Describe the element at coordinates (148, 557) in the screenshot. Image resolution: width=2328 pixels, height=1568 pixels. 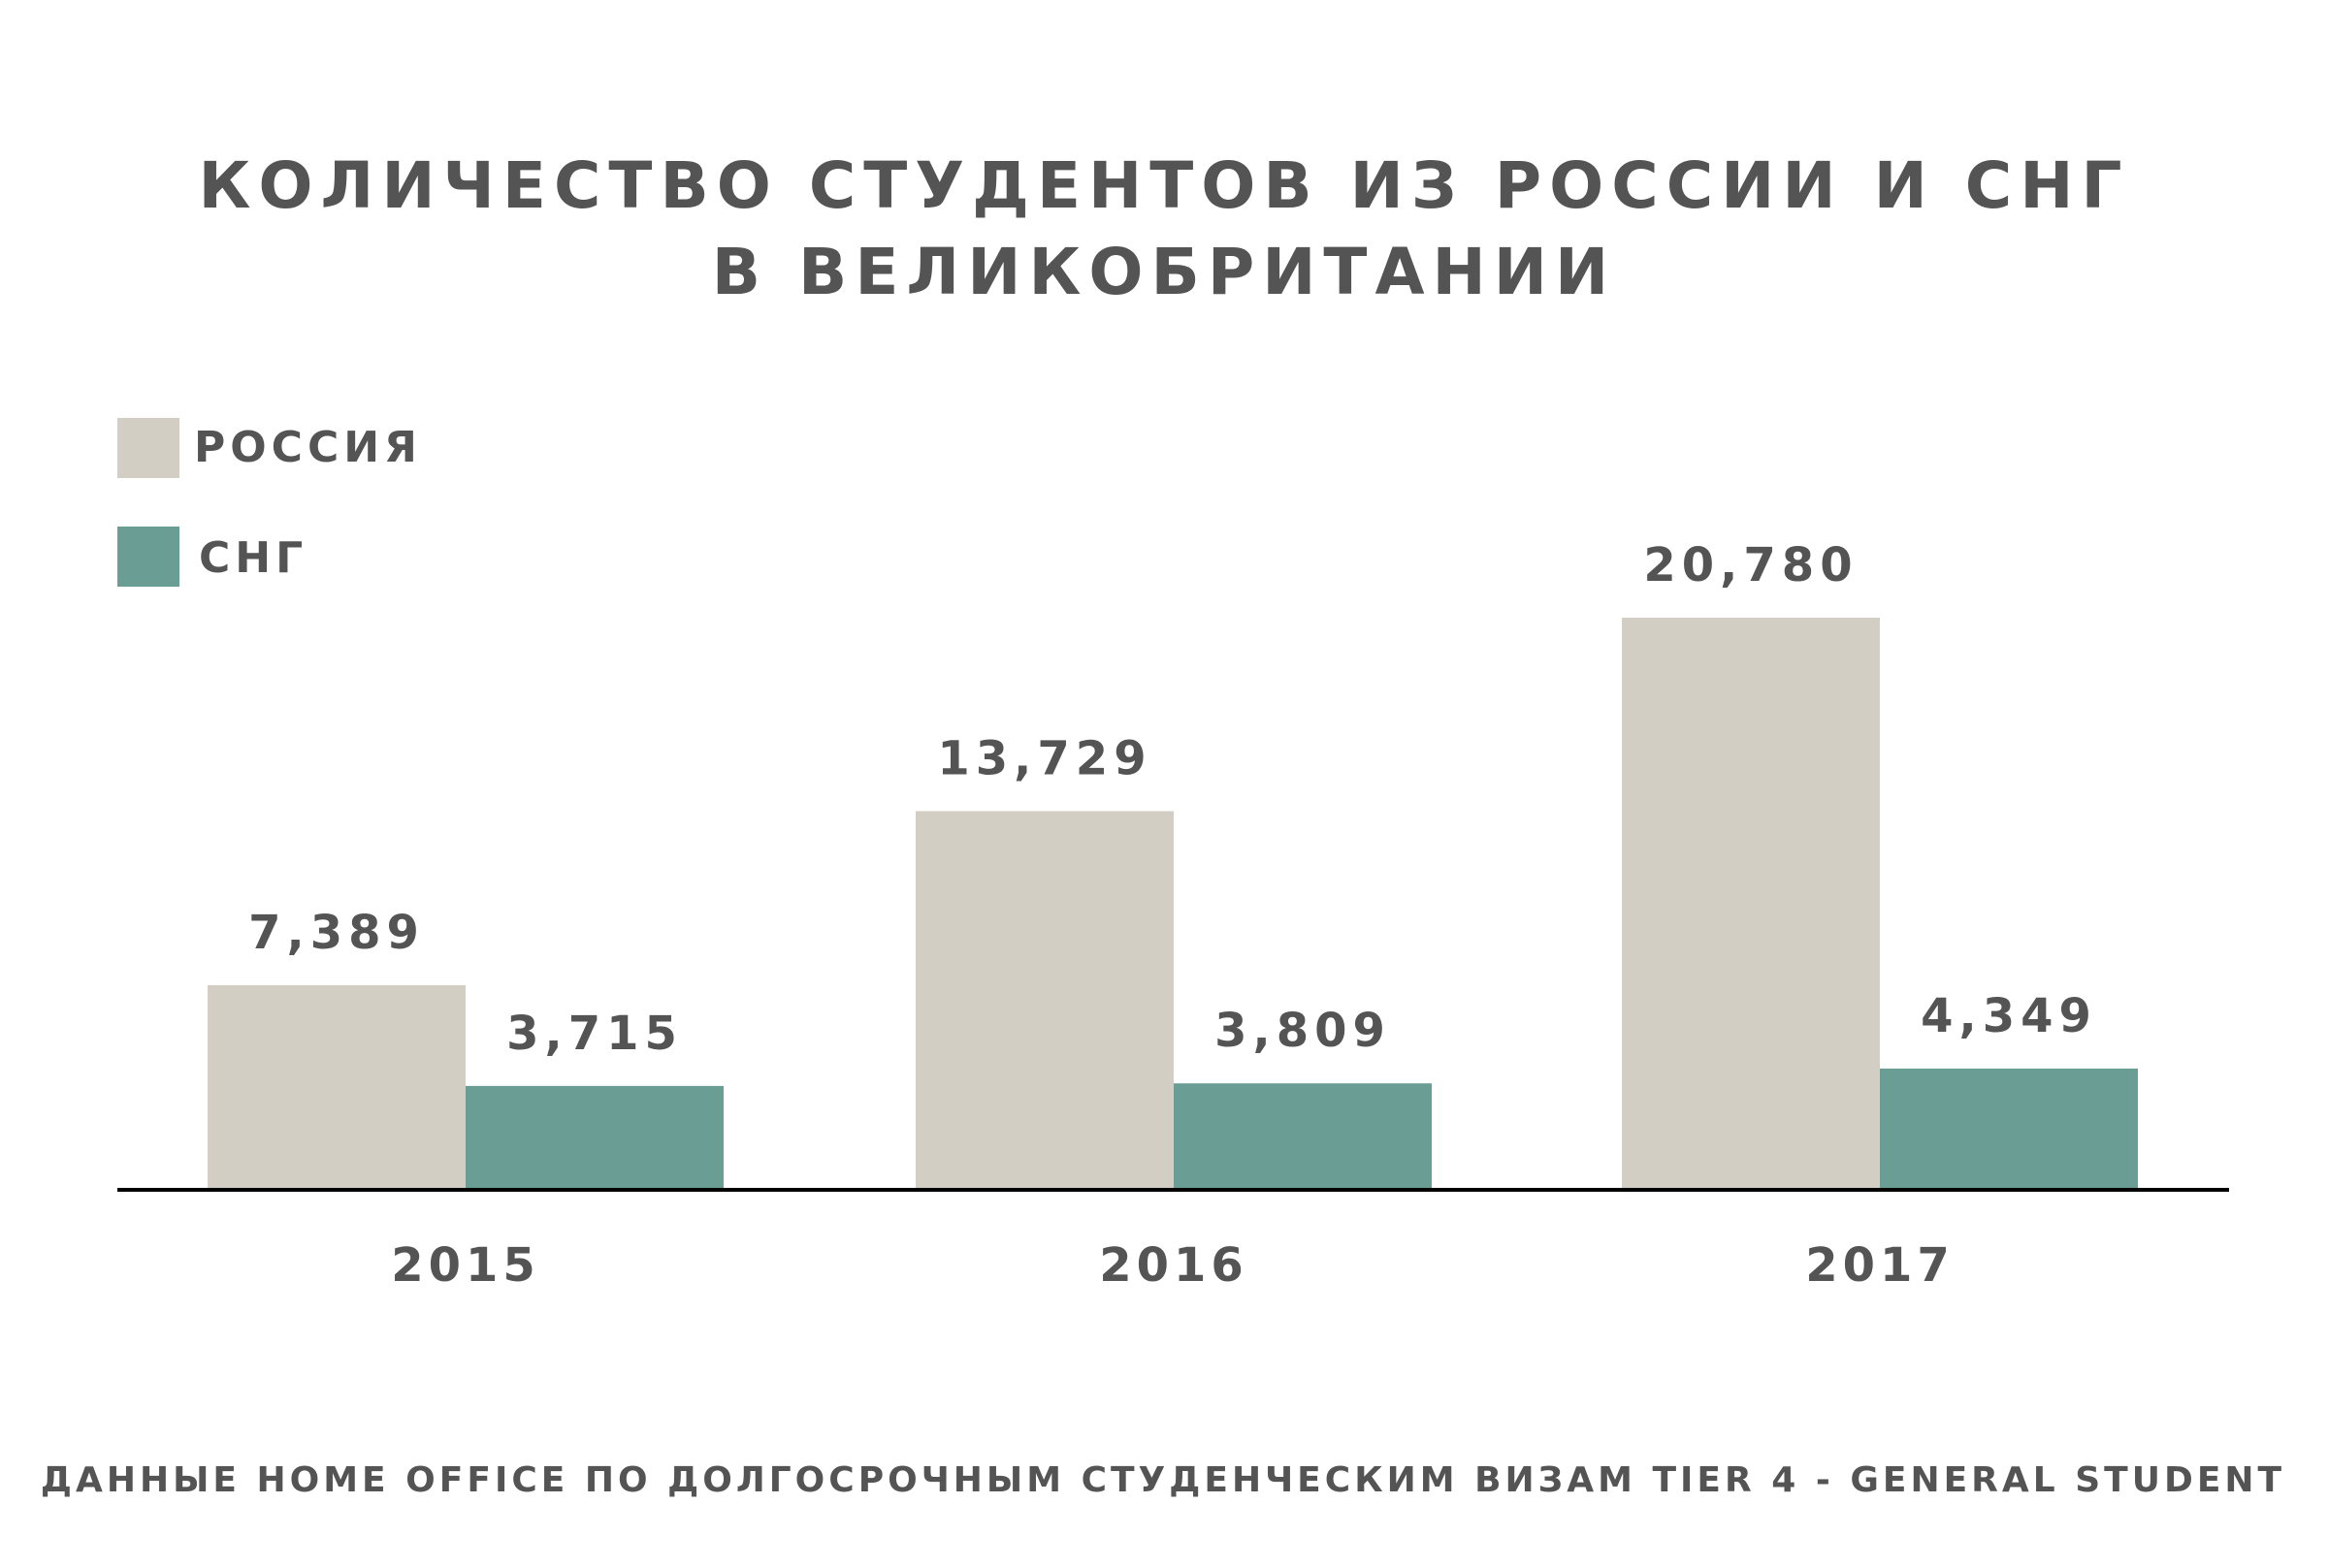
I see `legend-swatch-cis` at that location.